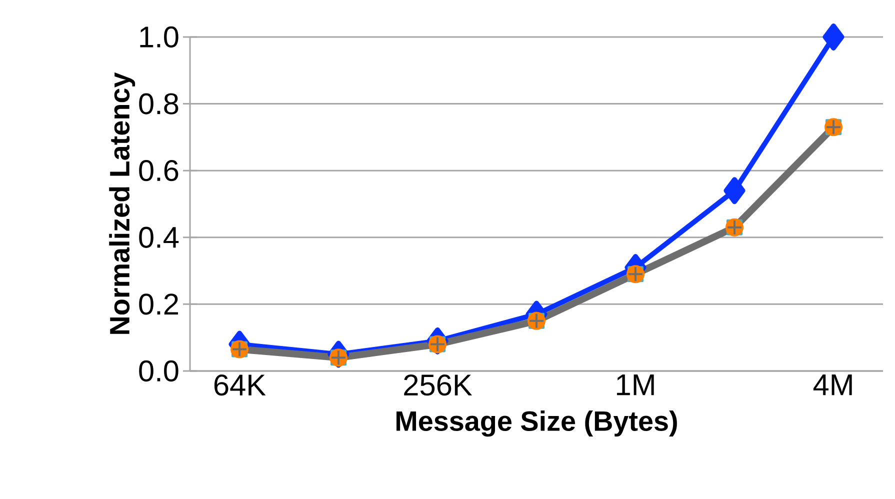 The height and width of the screenshot is (499, 895). I want to click on y-tick-label: 0.2, so click(158, 304).